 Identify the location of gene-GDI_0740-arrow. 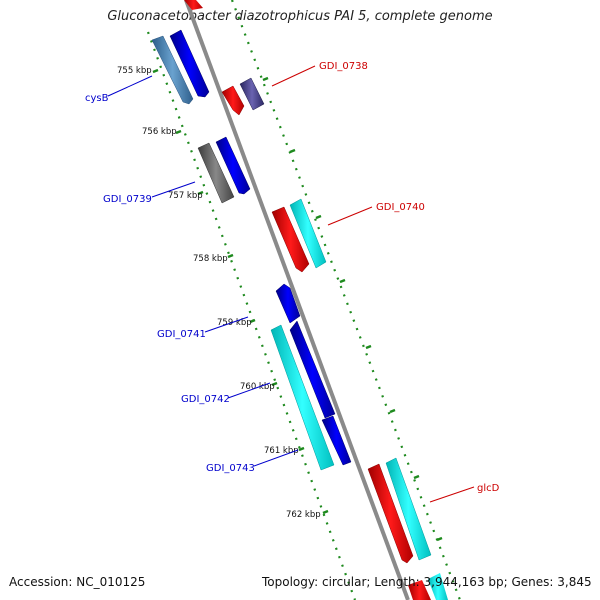
(308, 233).